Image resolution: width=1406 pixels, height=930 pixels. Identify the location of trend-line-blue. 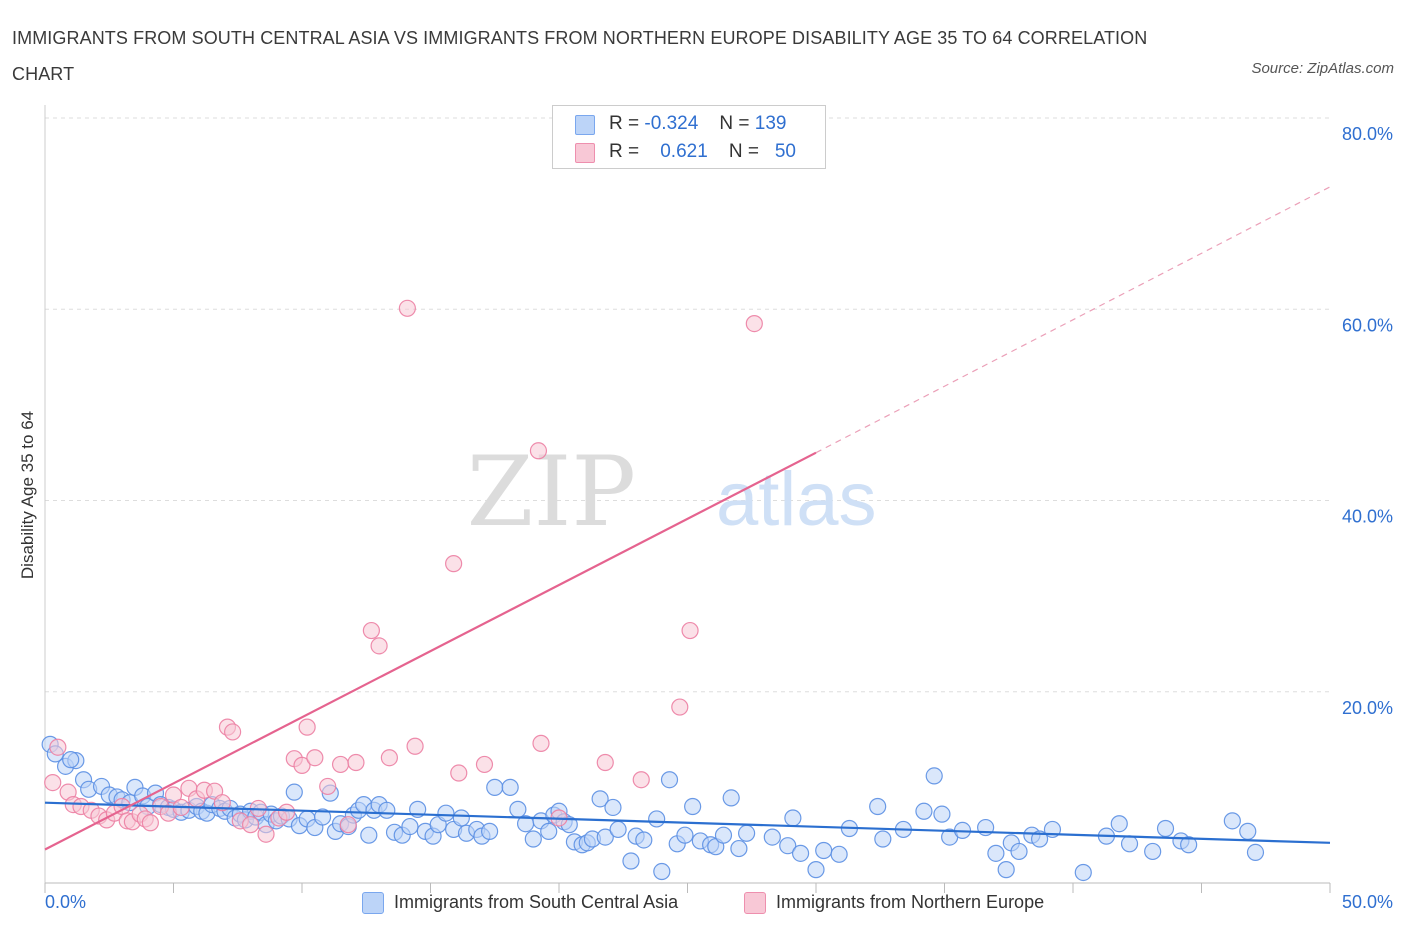
(687, 822).